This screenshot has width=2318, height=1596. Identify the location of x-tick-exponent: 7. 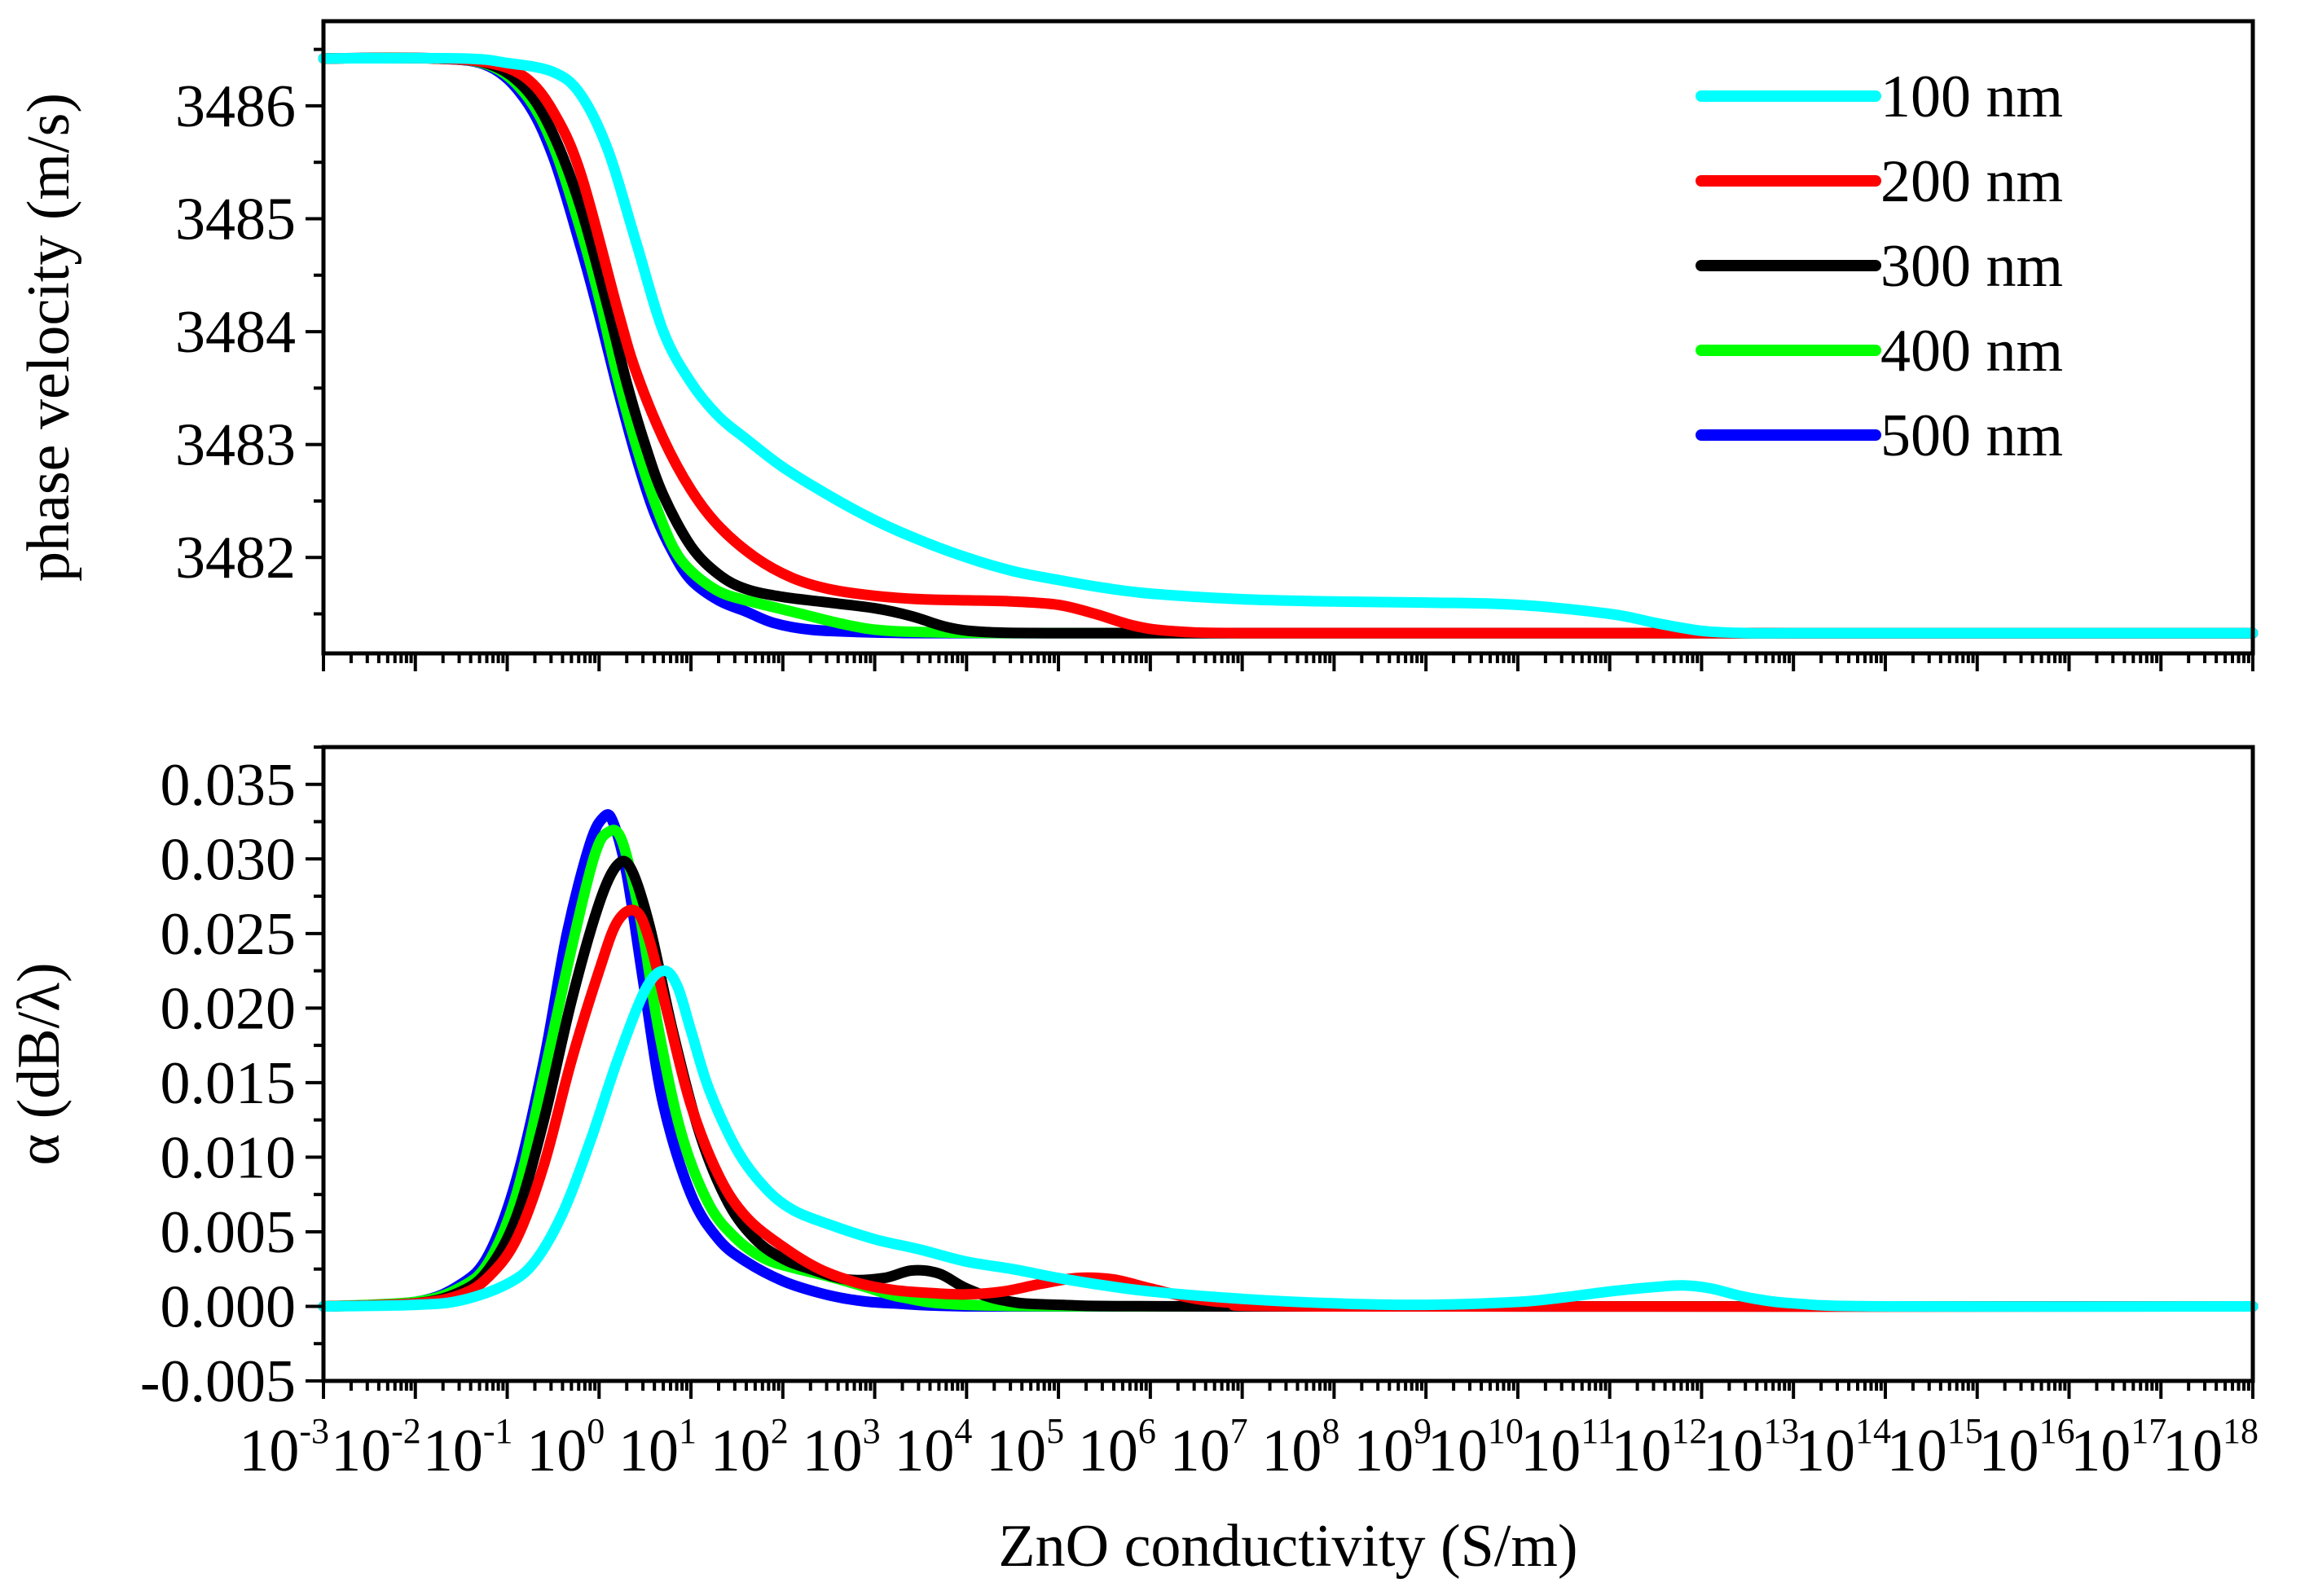
(1239, 1431).